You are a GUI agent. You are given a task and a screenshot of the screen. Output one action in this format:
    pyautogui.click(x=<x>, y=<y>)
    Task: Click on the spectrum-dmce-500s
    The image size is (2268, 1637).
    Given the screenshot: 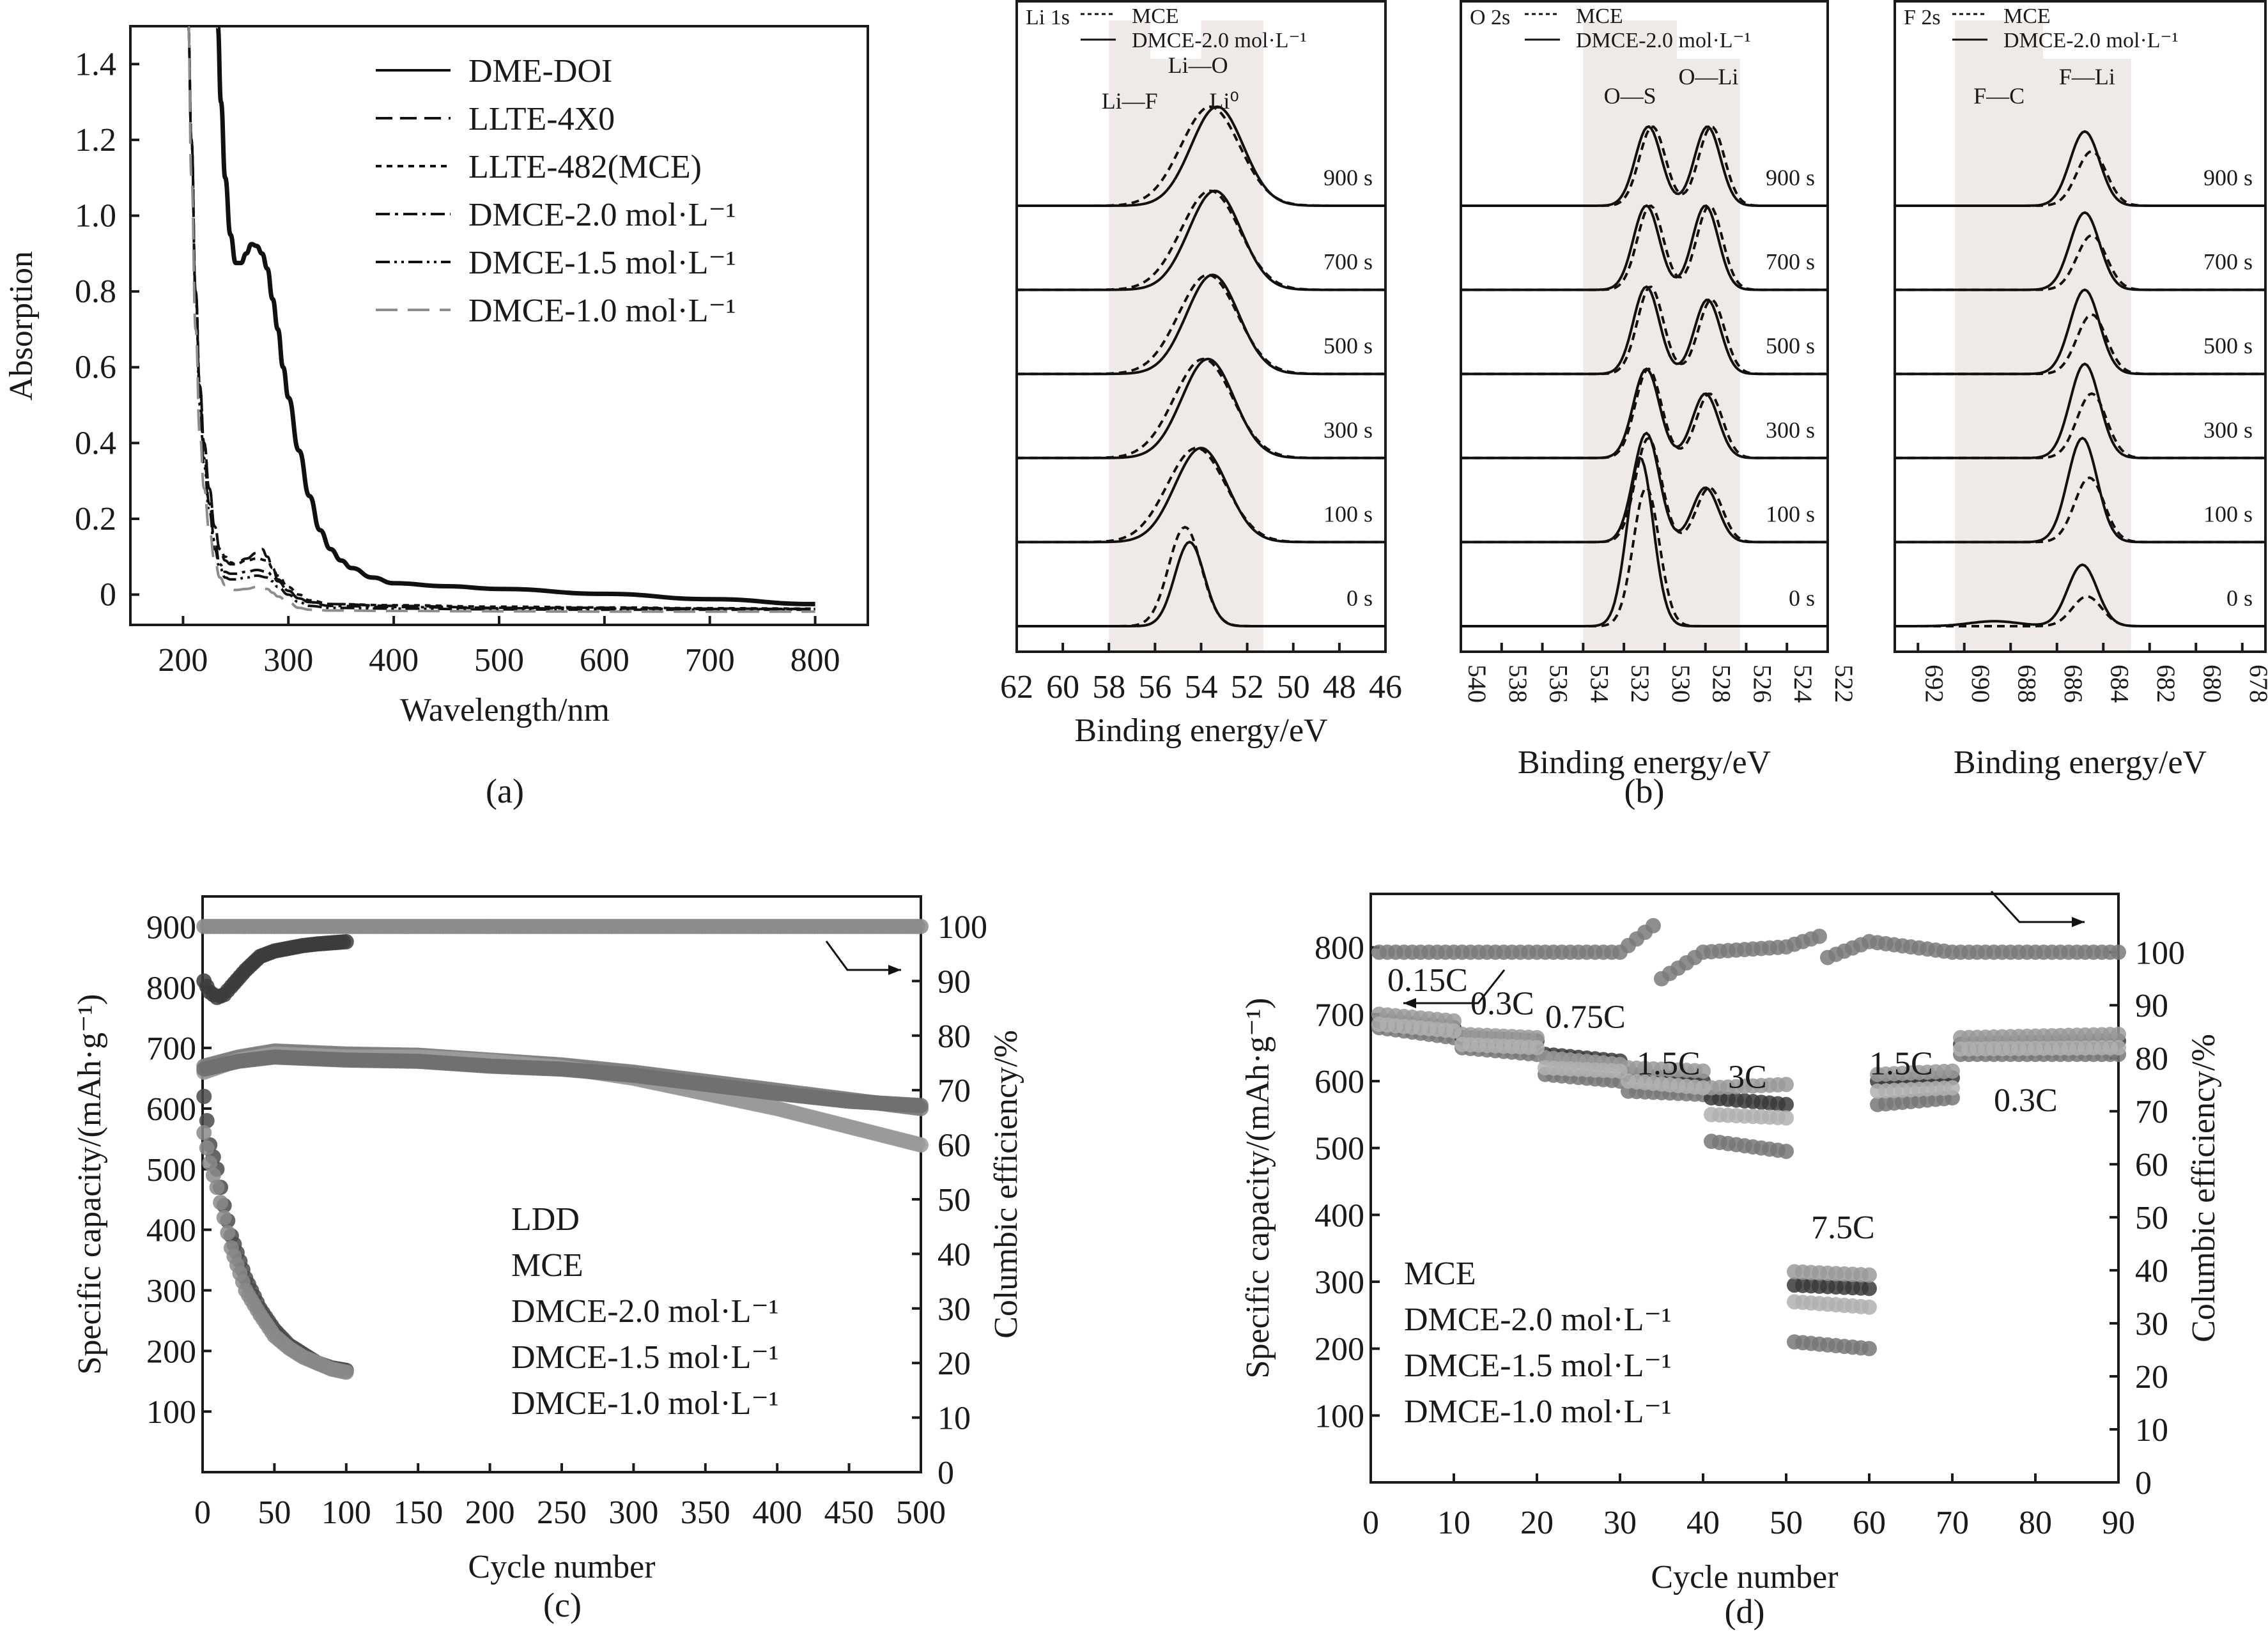 What is the action you would take?
    pyautogui.click(x=1645, y=330)
    